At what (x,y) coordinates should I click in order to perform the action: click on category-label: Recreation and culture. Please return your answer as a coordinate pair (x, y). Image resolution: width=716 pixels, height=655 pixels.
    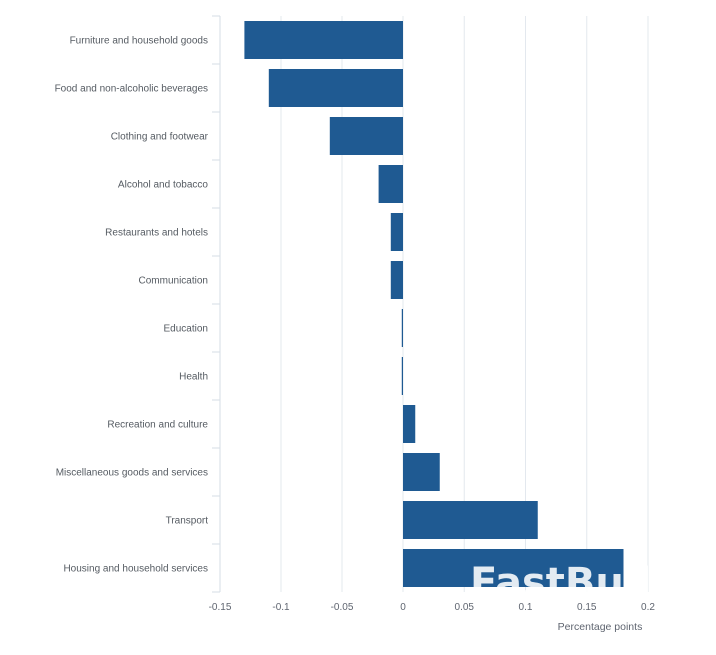
    Looking at the image, I should click on (157, 425).